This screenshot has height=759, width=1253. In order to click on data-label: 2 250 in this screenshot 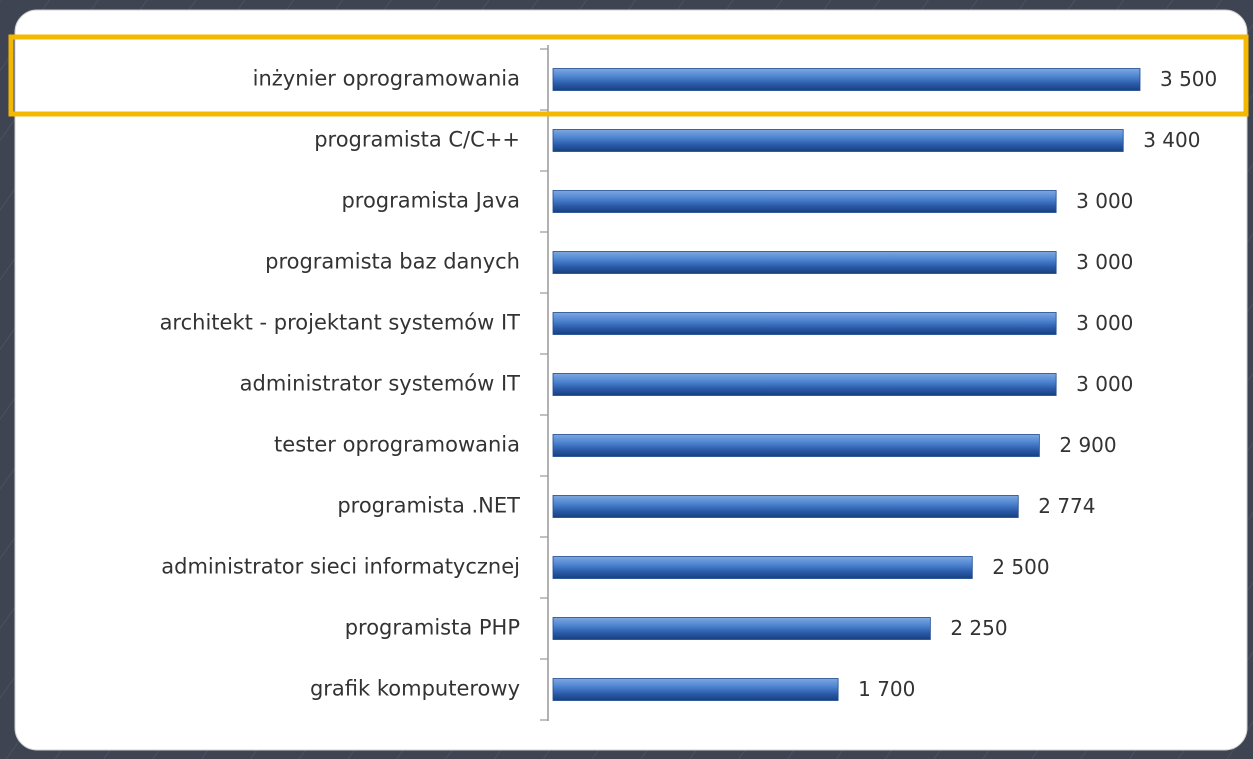, I will do `click(978, 628)`.